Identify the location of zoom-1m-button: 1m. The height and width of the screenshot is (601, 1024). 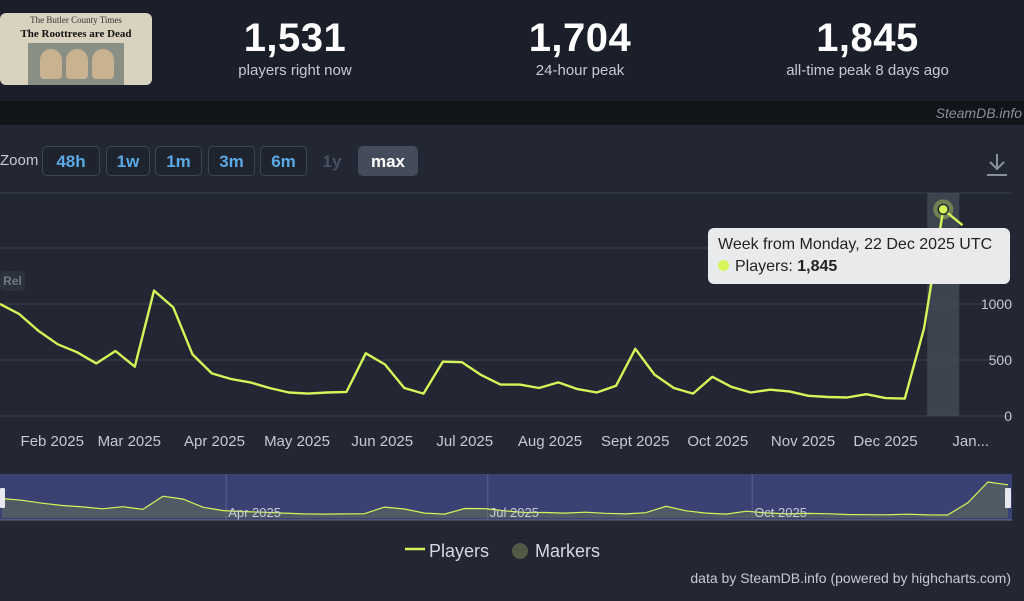
(178, 161).